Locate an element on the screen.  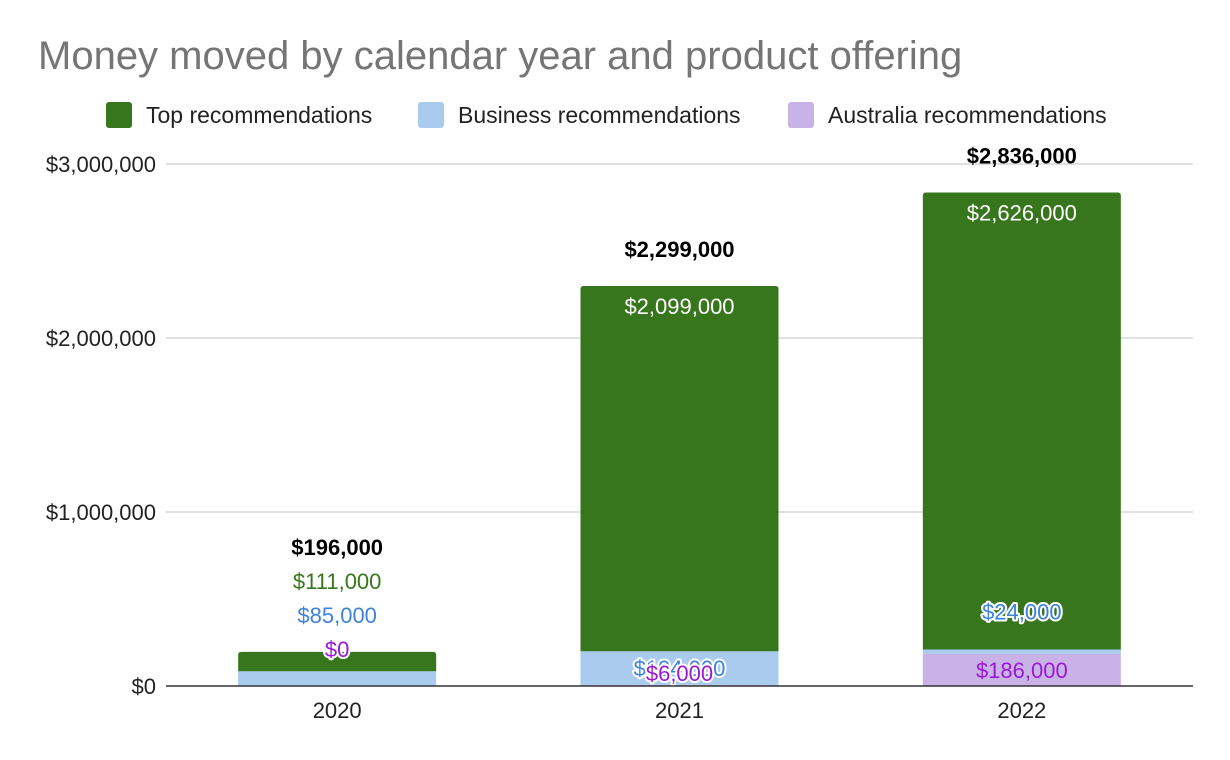
legend-swatch-australia is located at coordinates (801, 115).